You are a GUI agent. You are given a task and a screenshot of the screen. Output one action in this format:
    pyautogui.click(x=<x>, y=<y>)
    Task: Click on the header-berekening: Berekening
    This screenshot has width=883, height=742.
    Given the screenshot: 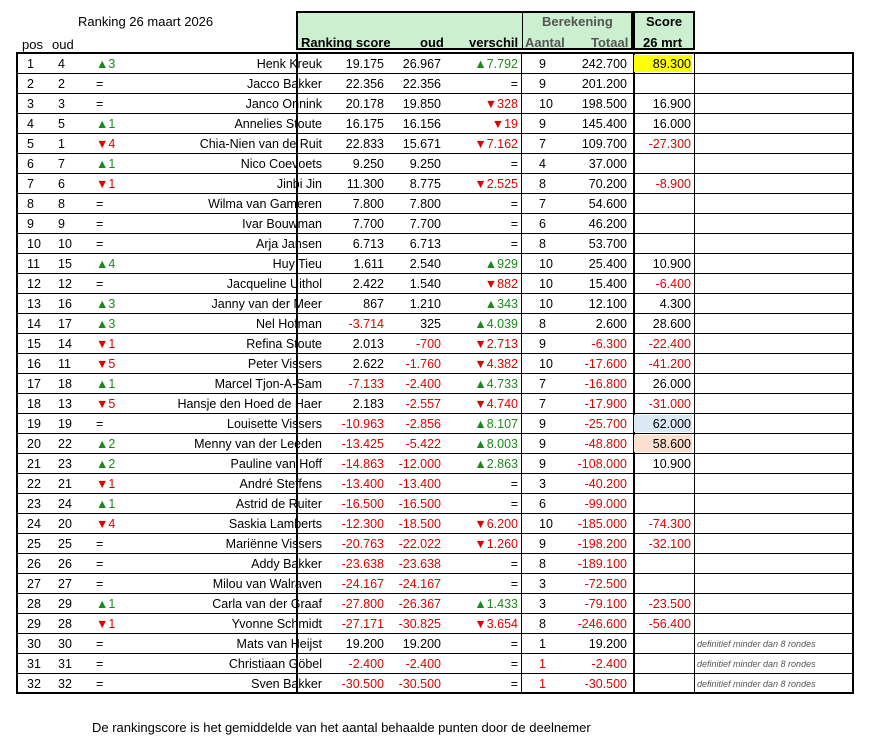 What is the action you would take?
    pyautogui.click(x=577, y=21)
    